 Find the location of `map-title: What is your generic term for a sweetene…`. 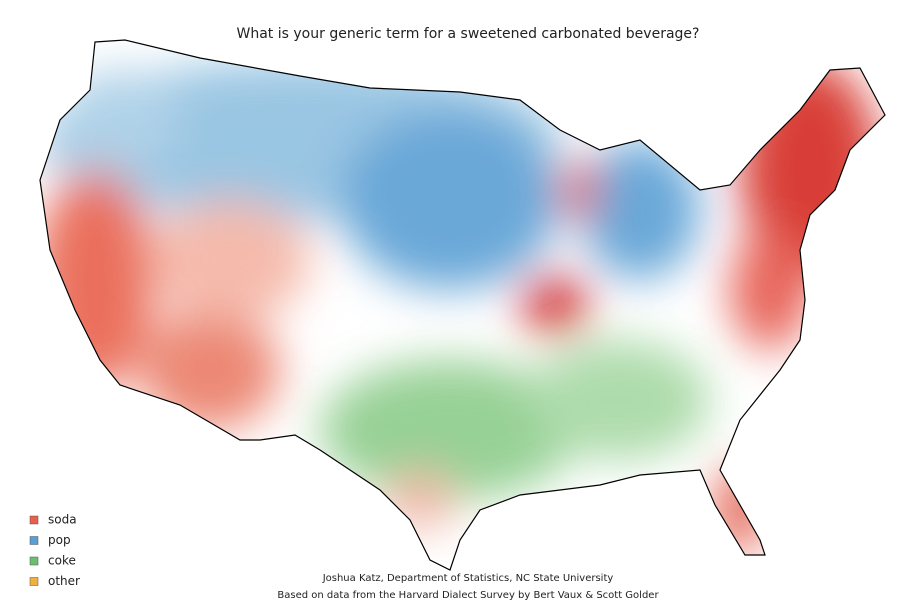

map-title: What is your generic term for a sweetene… is located at coordinates (468, 34).